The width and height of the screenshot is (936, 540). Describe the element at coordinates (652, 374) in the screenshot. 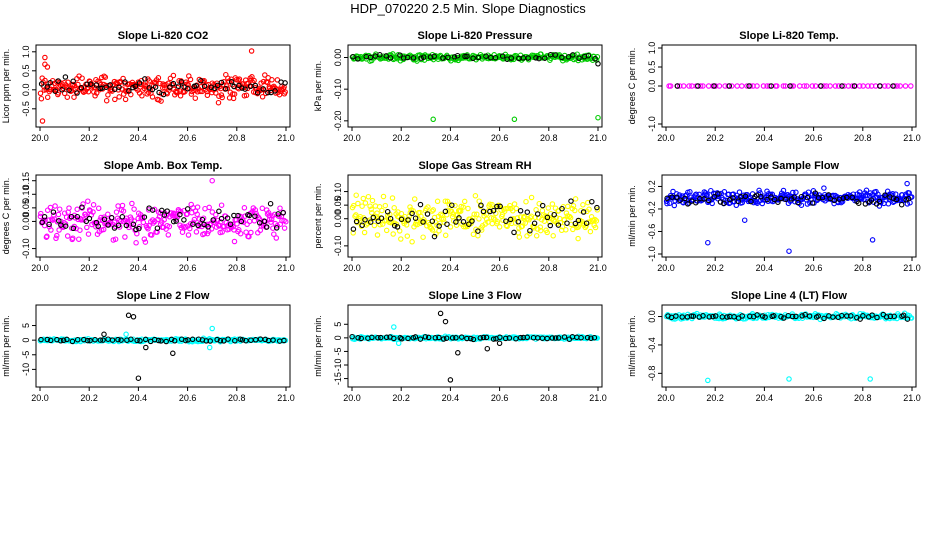

I see `y-tick-label: -0.8` at that location.